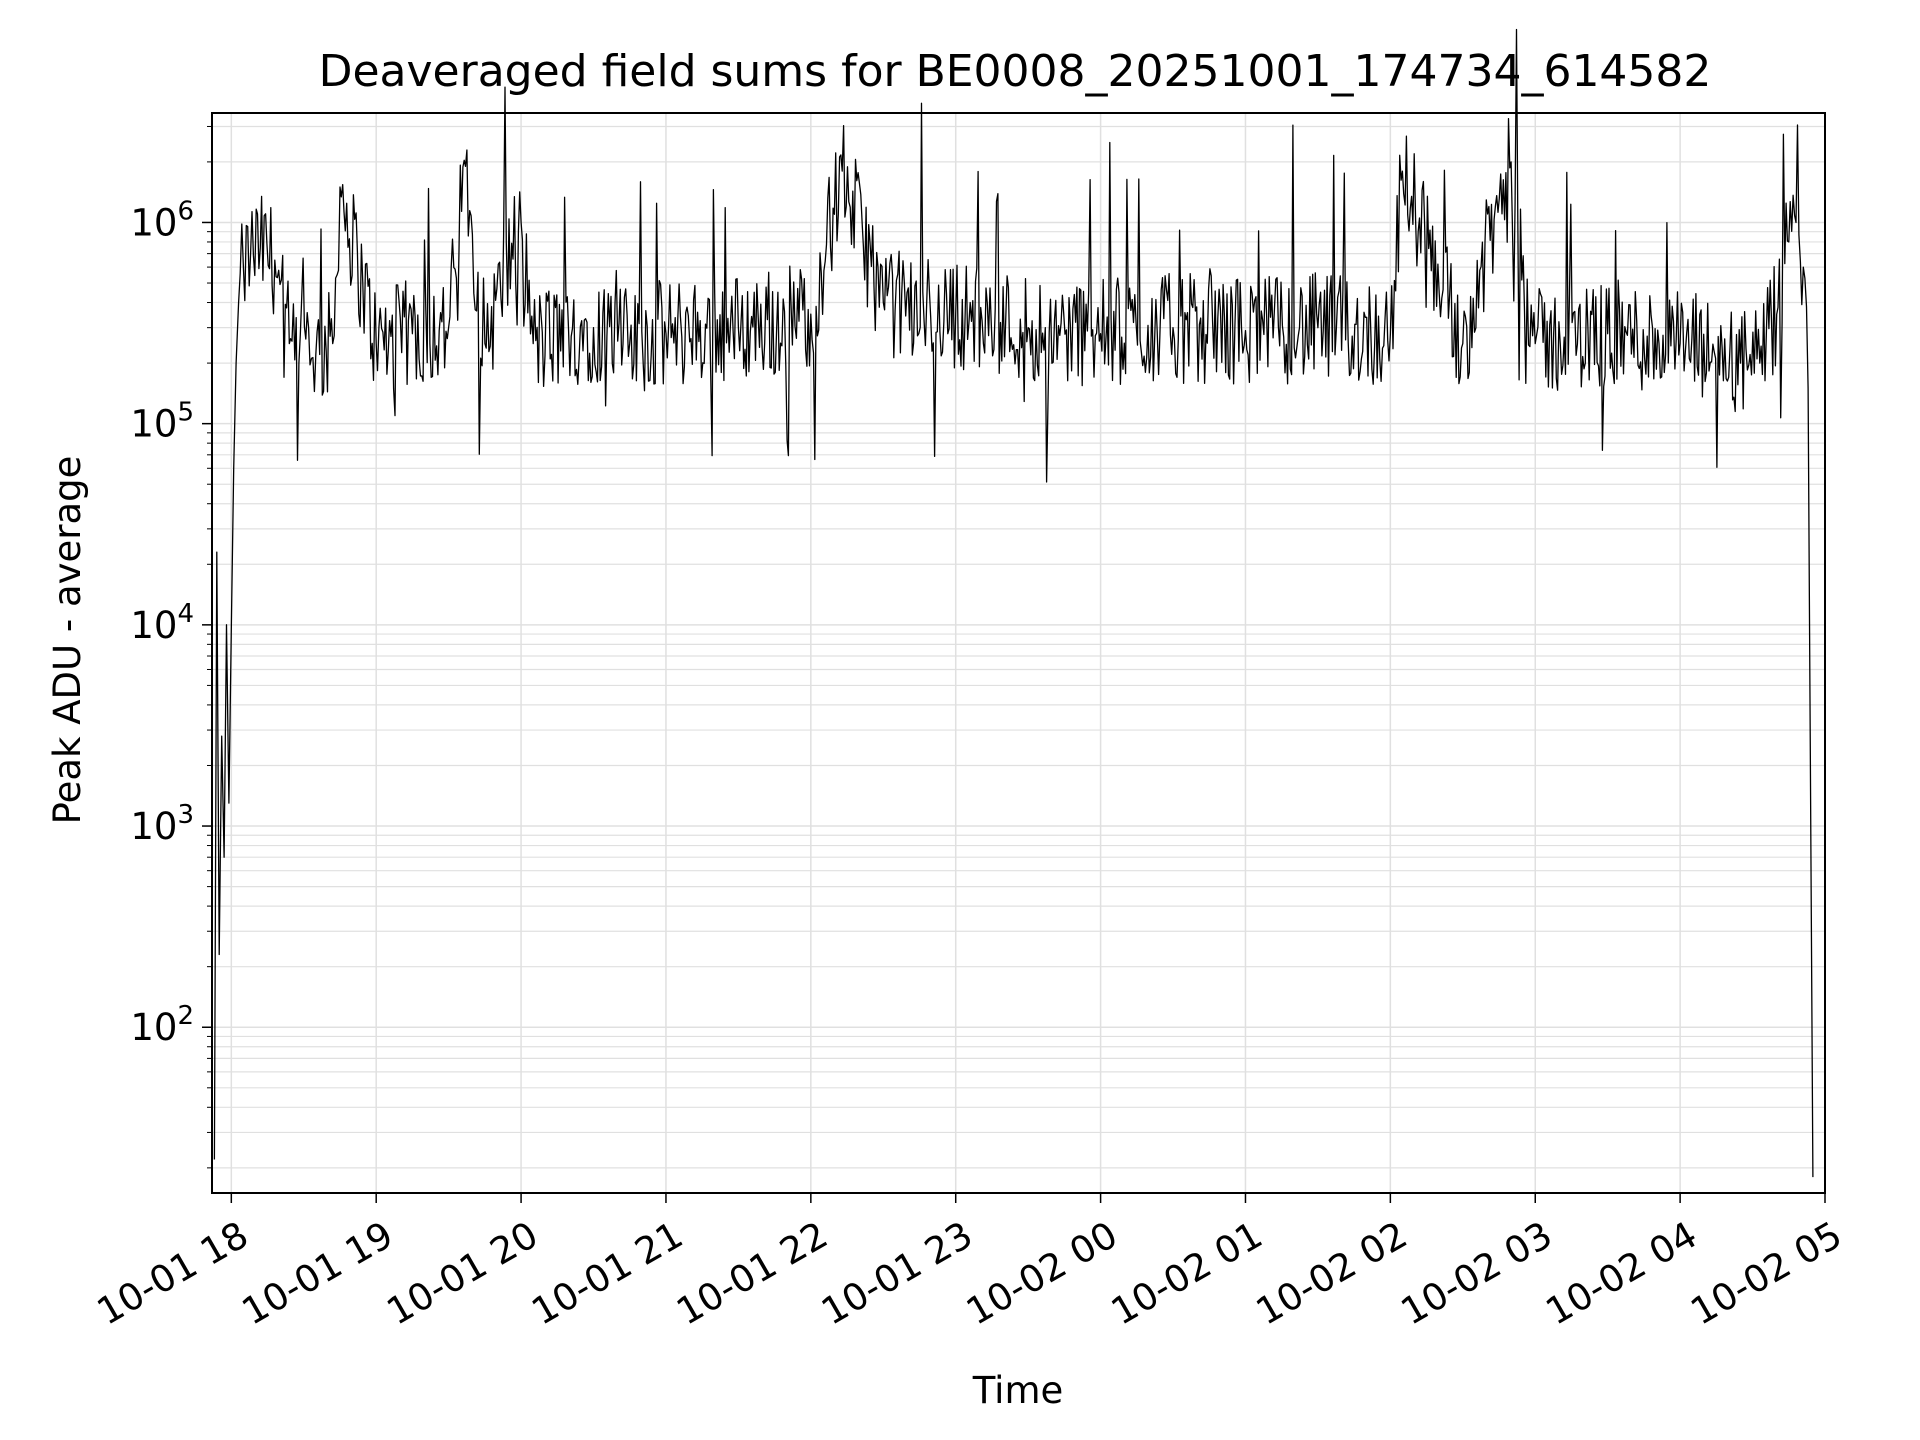 The image size is (1920, 1440). Describe the element at coordinates (162, 1025) in the screenshot. I see `y-tick-label: 102` at that location.